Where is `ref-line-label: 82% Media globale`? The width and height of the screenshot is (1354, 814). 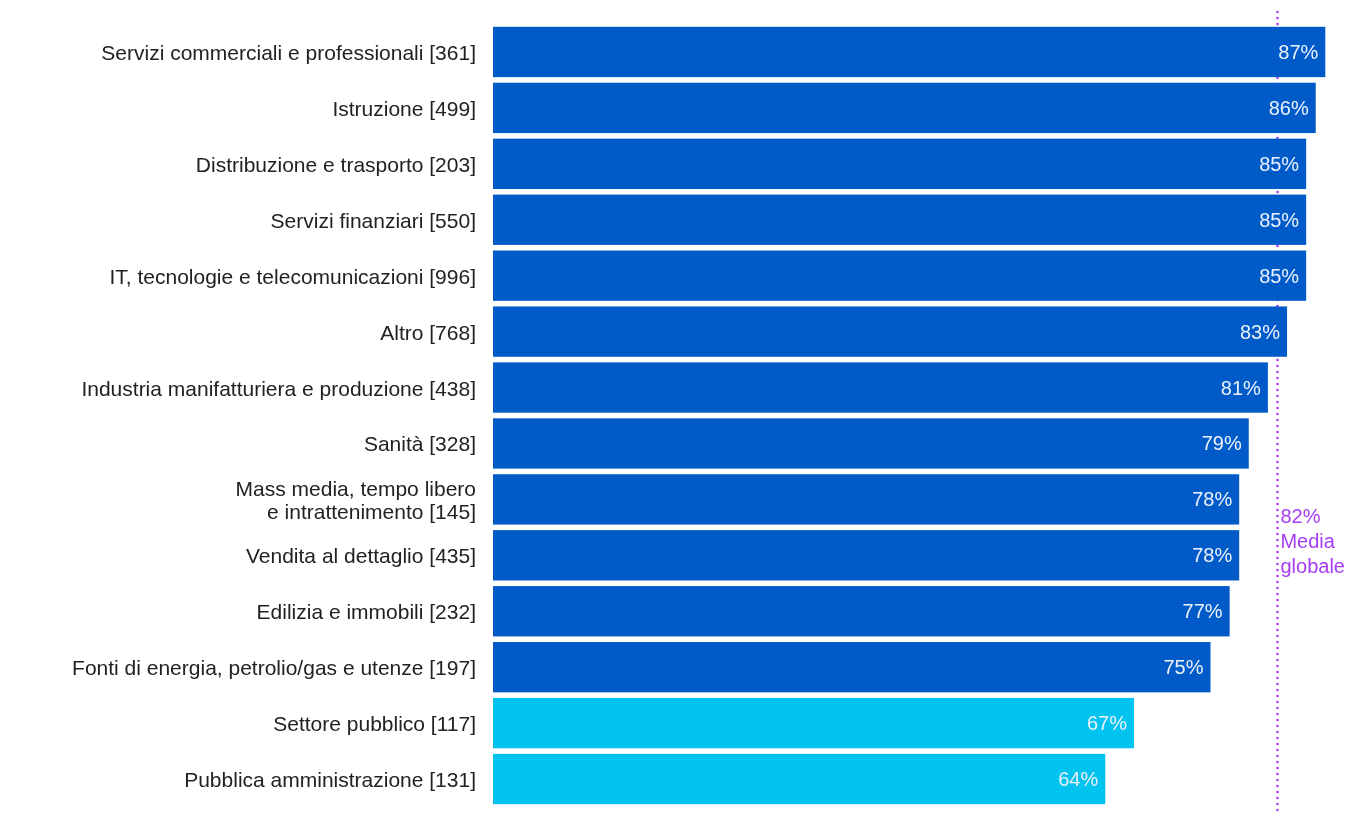 ref-line-label: 82% Media globale is located at coordinates (1312, 541).